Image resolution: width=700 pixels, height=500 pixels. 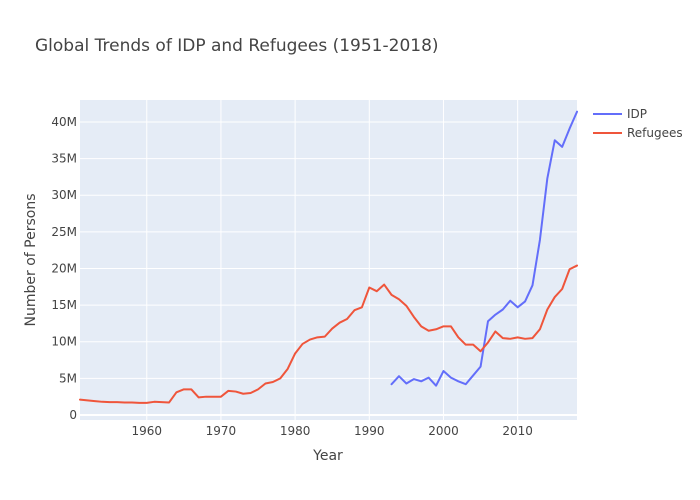 What do you see at coordinates (64, 305) in the screenshot?
I see `y-tick-label: 15M` at bounding box center [64, 305].